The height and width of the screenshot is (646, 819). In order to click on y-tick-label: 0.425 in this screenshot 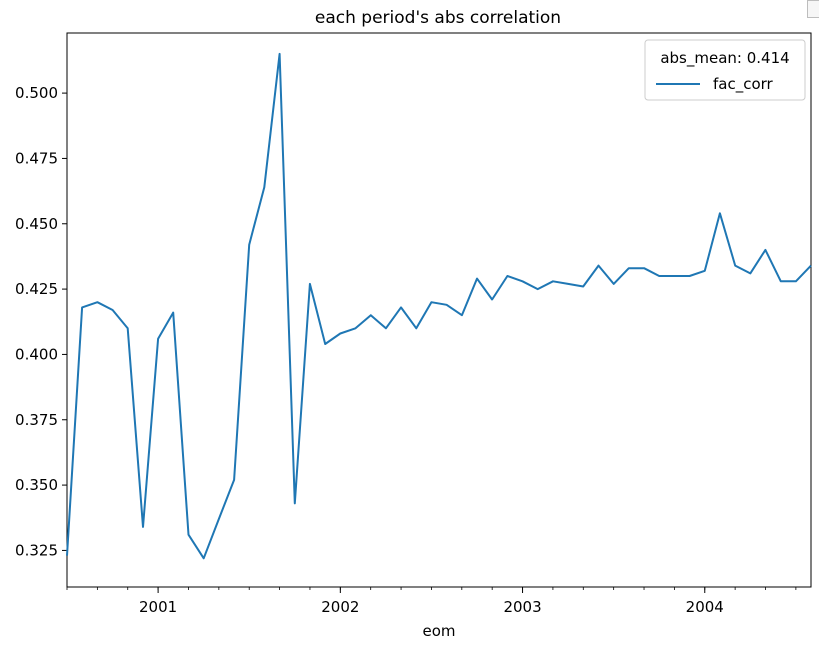, I will do `click(36, 289)`.